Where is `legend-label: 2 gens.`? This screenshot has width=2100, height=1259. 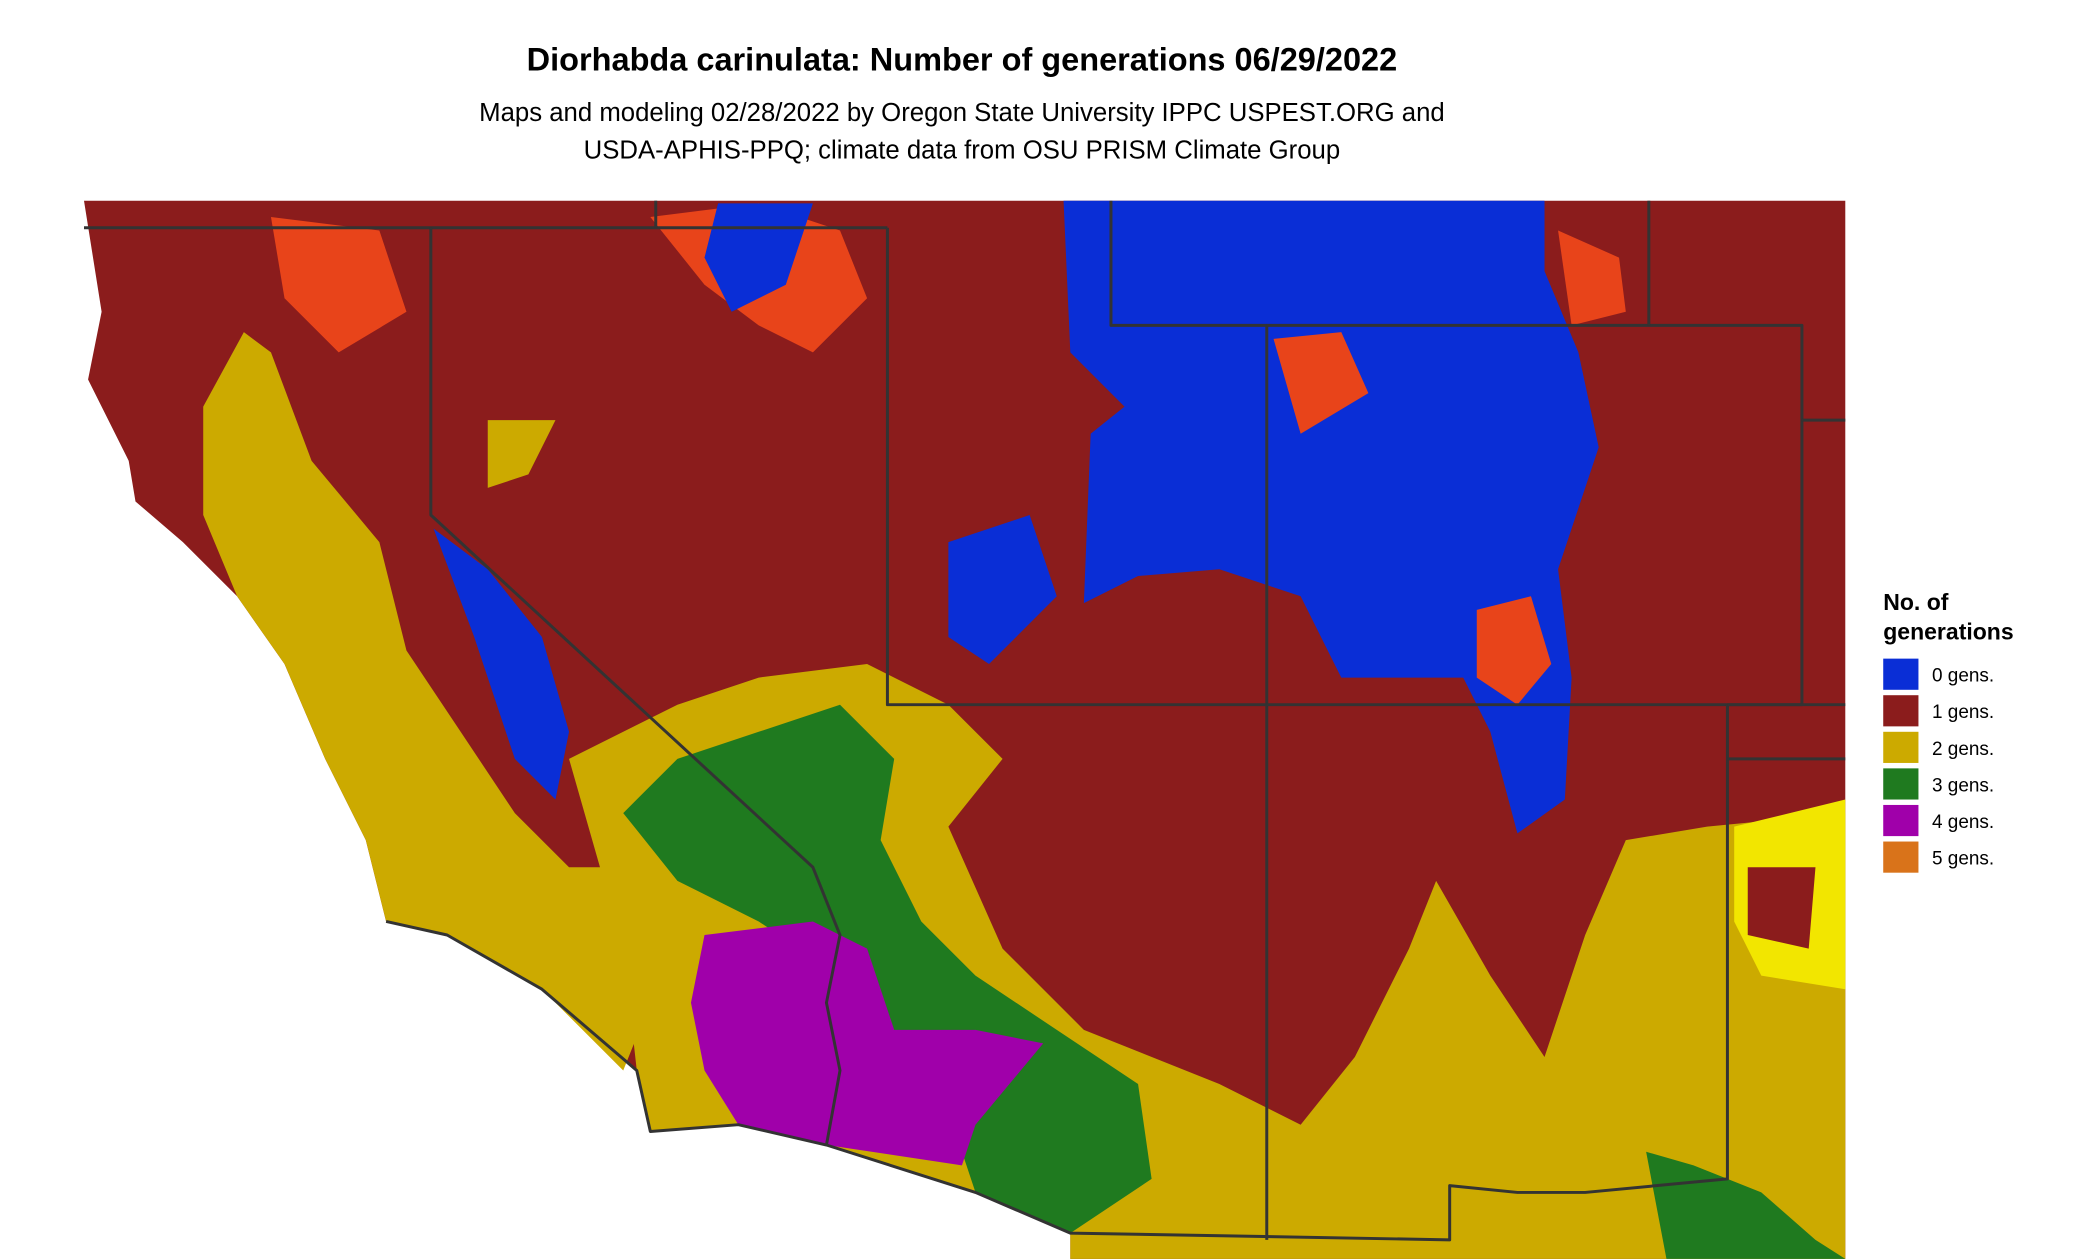 legend-label: 2 gens. is located at coordinates (1963, 749).